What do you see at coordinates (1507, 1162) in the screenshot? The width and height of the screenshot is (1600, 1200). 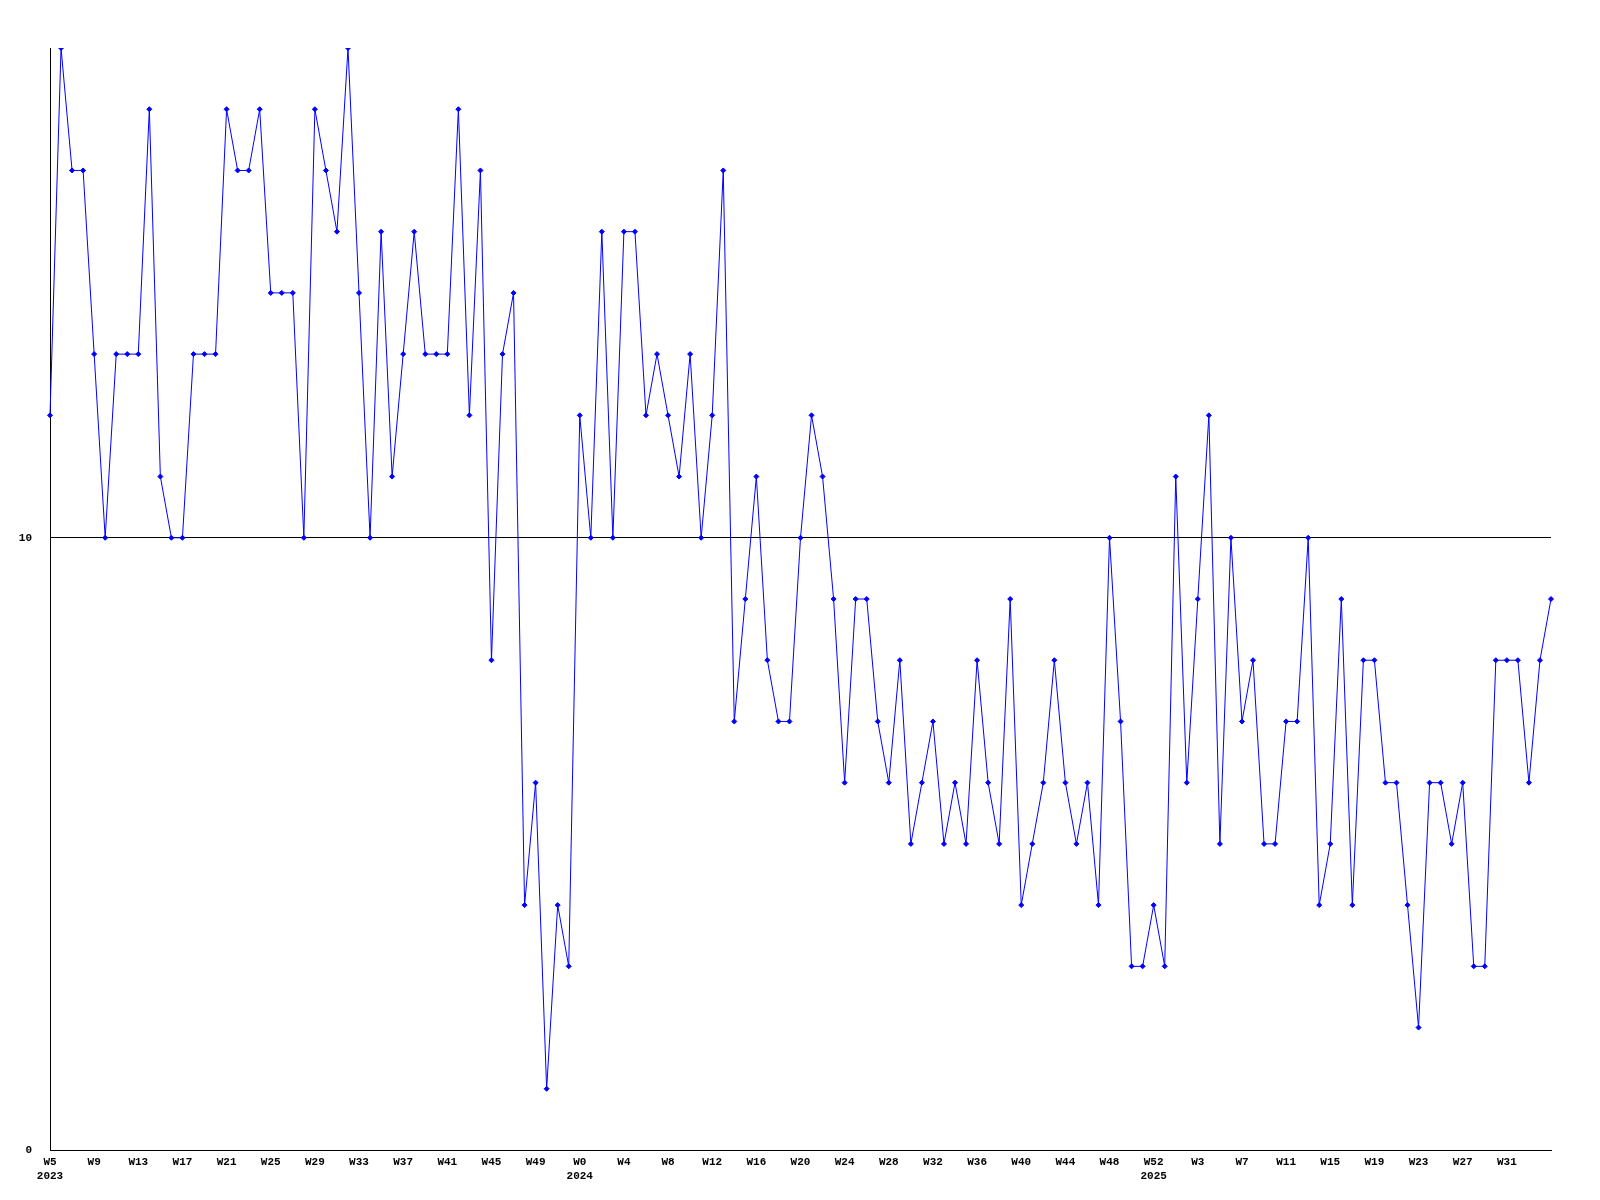 I see `x-tick-label: W31` at bounding box center [1507, 1162].